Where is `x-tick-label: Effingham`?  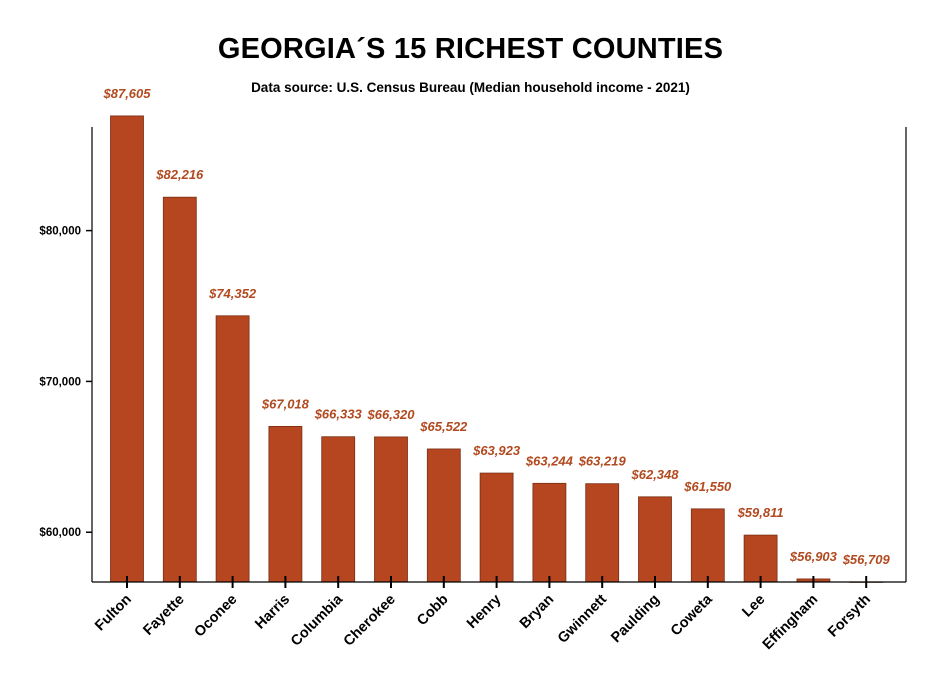
x-tick-label: Effingham is located at coordinates (790, 622).